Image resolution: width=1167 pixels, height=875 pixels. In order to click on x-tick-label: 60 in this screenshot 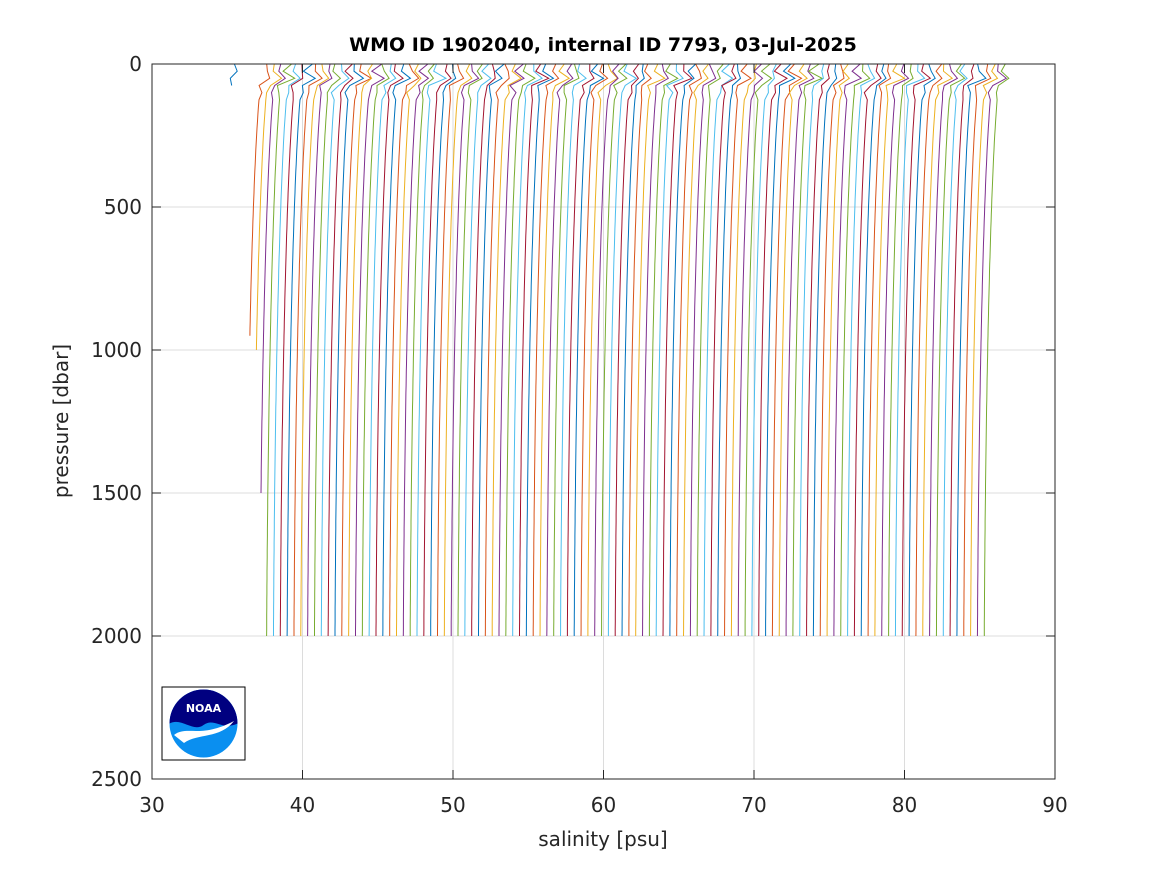, I will do `click(603, 805)`.